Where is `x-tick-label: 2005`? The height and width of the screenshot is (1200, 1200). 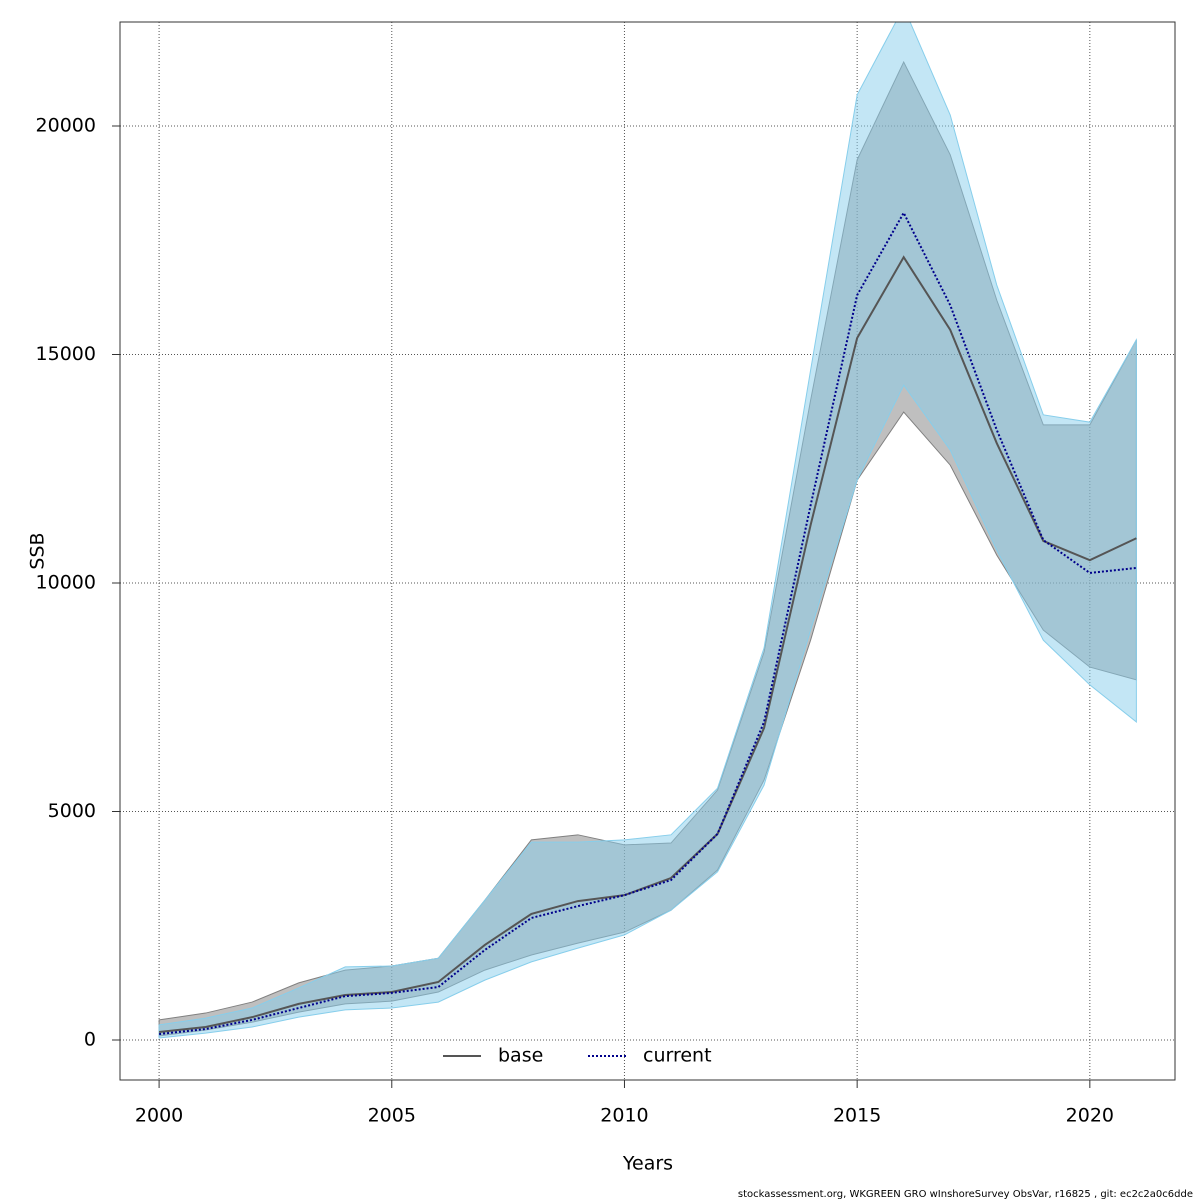 x-tick-label: 2005 is located at coordinates (392, 1116).